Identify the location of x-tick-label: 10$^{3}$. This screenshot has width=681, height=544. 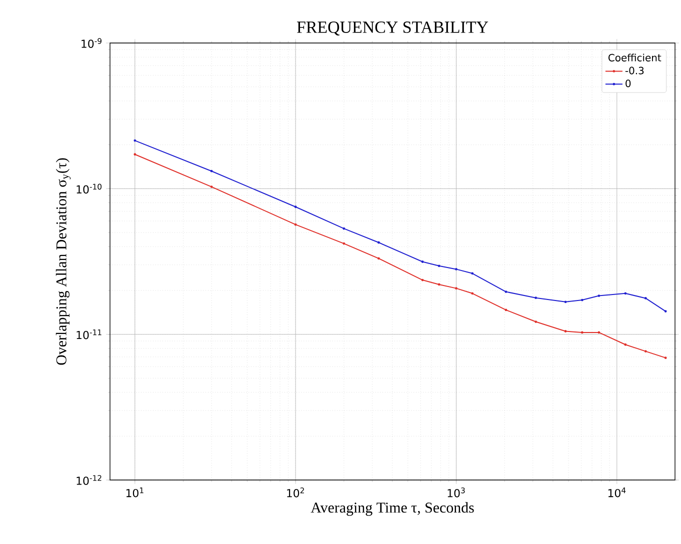
(456, 493).